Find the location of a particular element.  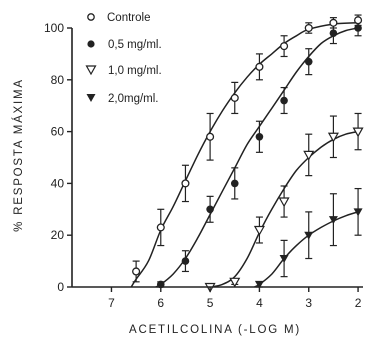

legend-label-0-5: 0,5 mg/ml. is located at coordinates (135, 45).